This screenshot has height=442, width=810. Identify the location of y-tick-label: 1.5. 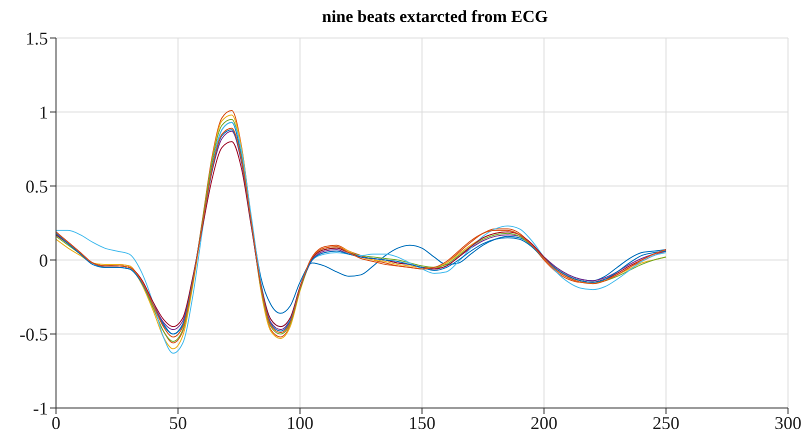
(37, 38).